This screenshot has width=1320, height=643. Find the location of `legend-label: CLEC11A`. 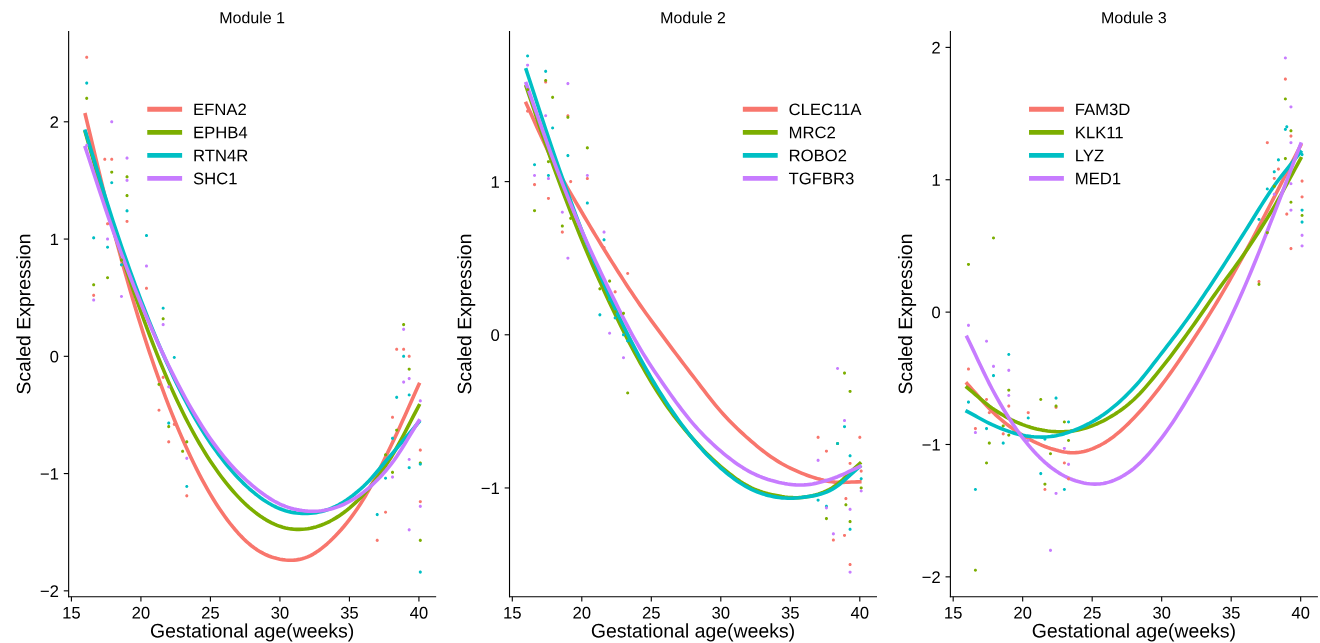

legend-label: CLEC11A is located at coordinates (825, 109).